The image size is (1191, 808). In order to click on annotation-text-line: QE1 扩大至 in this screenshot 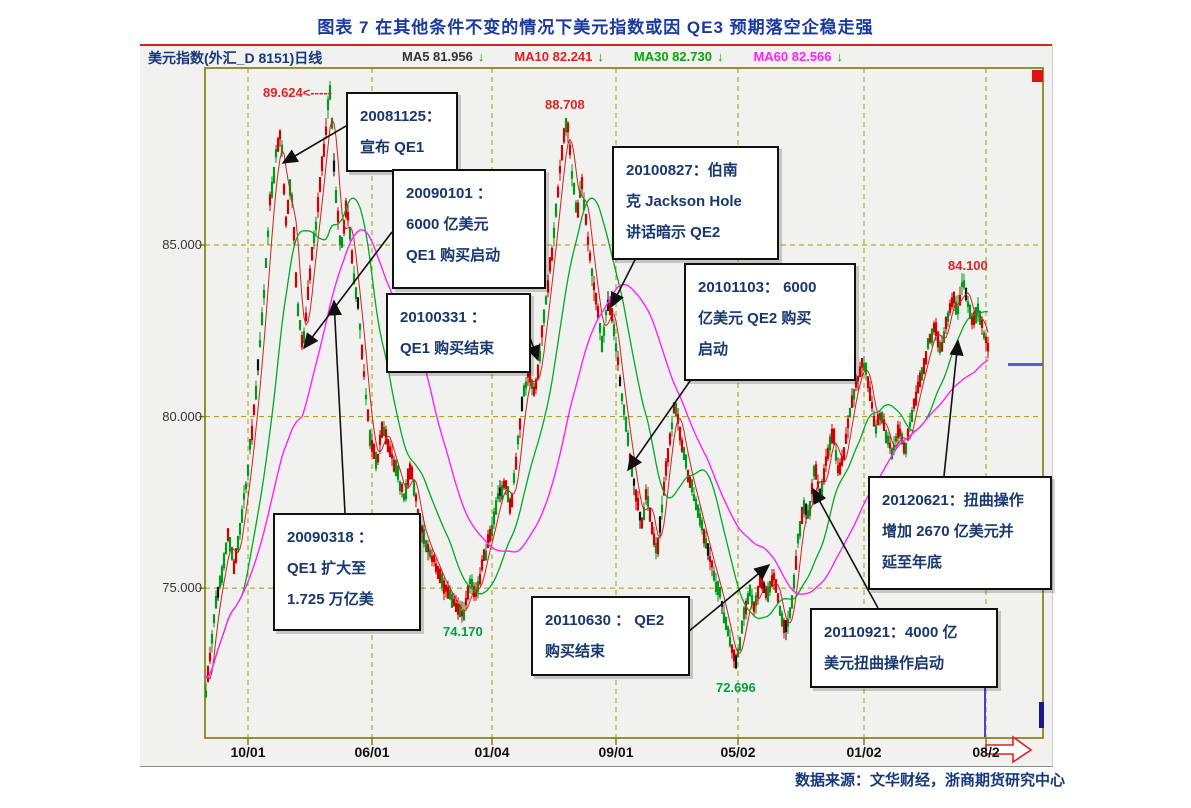, I will do `click(327, 568)`.